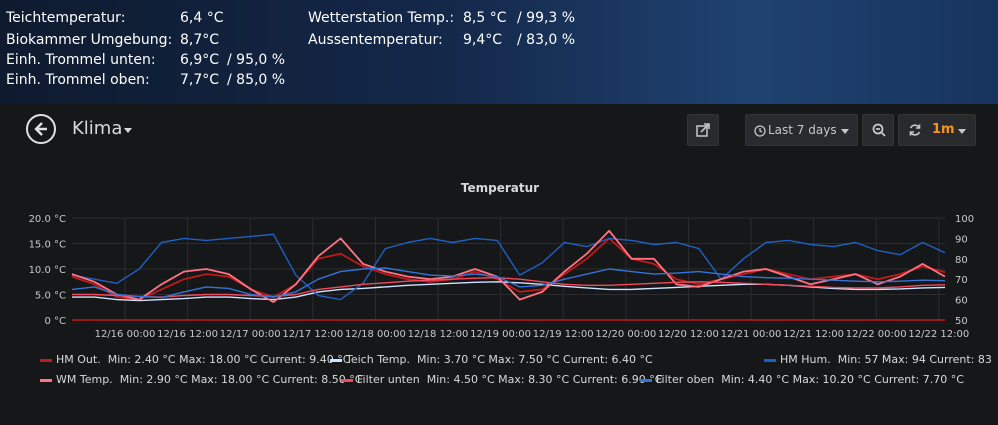 The width and height of the screenshot is (998, 425). Describe the element at coordinates (625, 334) in the screenshot. I see `x-tick-label: 12/20 00:00` at that location.